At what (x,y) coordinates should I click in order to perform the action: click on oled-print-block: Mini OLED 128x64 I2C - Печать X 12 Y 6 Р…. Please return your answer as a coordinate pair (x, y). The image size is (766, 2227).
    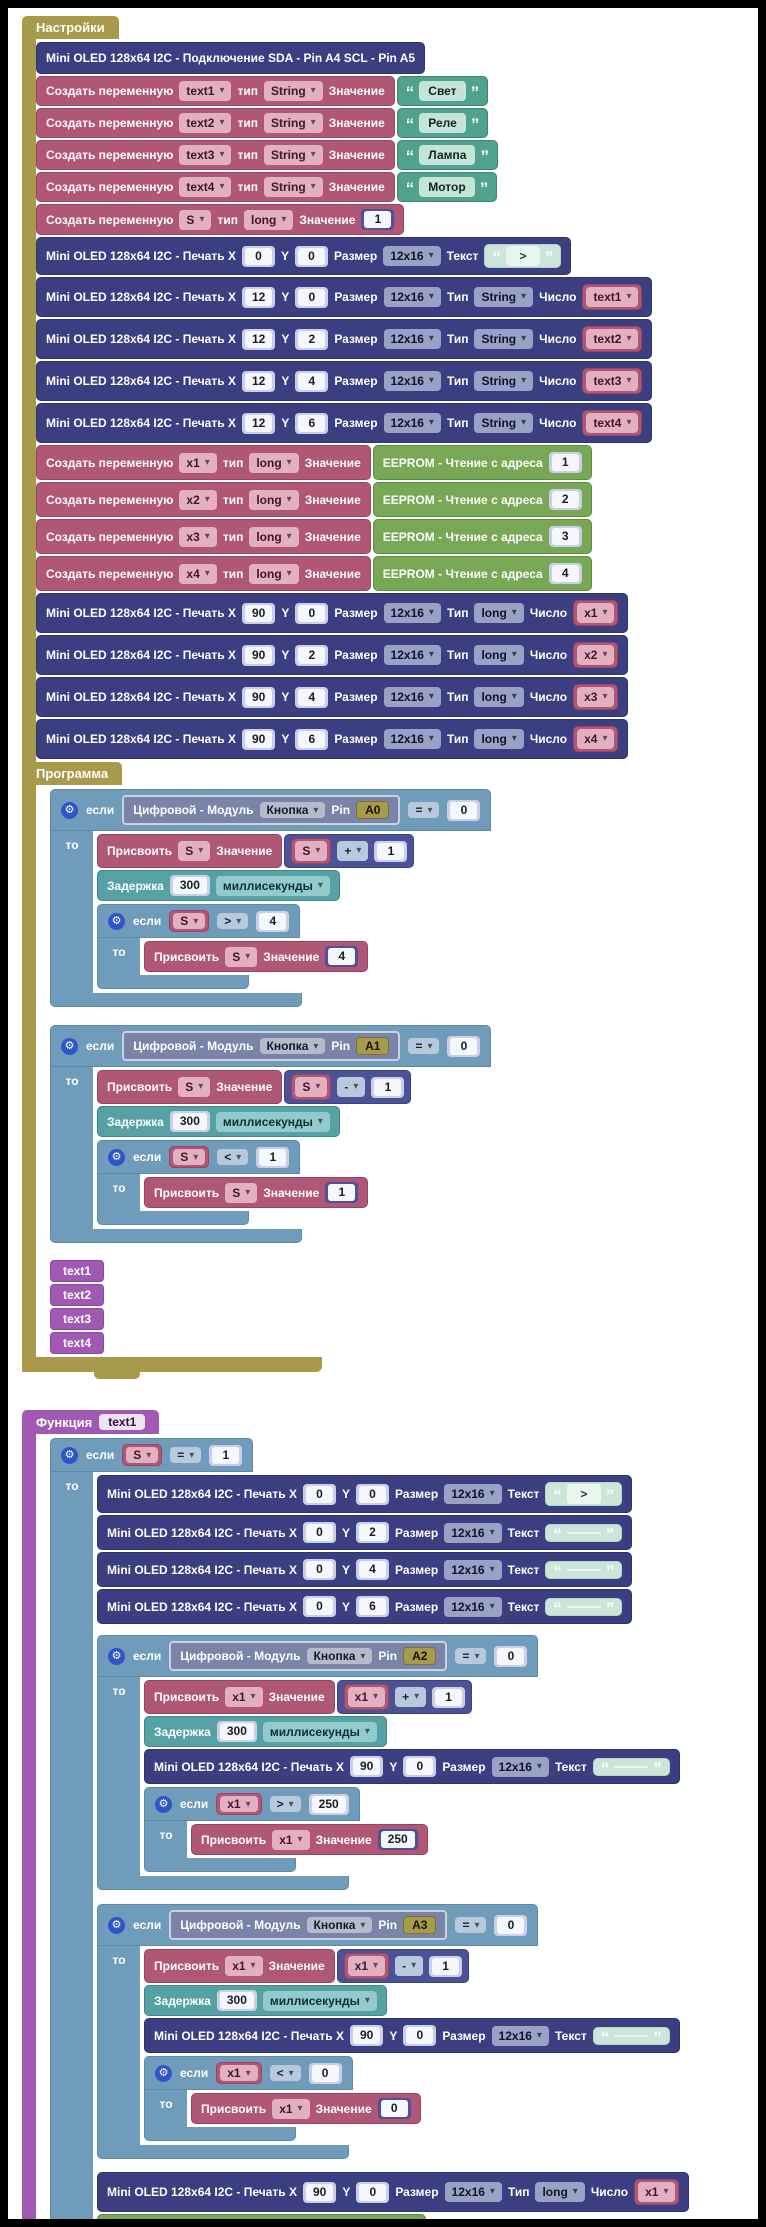
    Looking at the image, I should click on (344, 423).